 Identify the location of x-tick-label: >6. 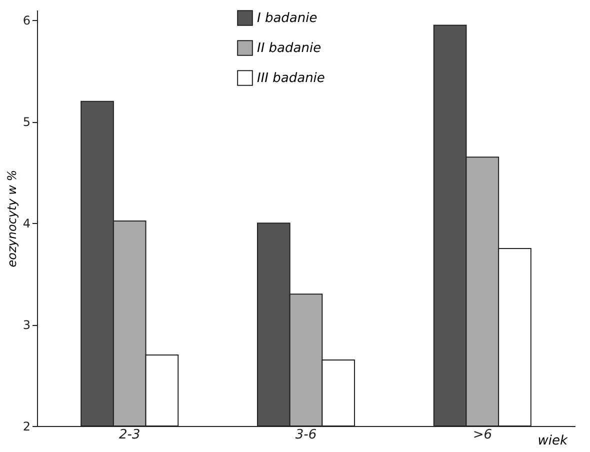
(482, 435).